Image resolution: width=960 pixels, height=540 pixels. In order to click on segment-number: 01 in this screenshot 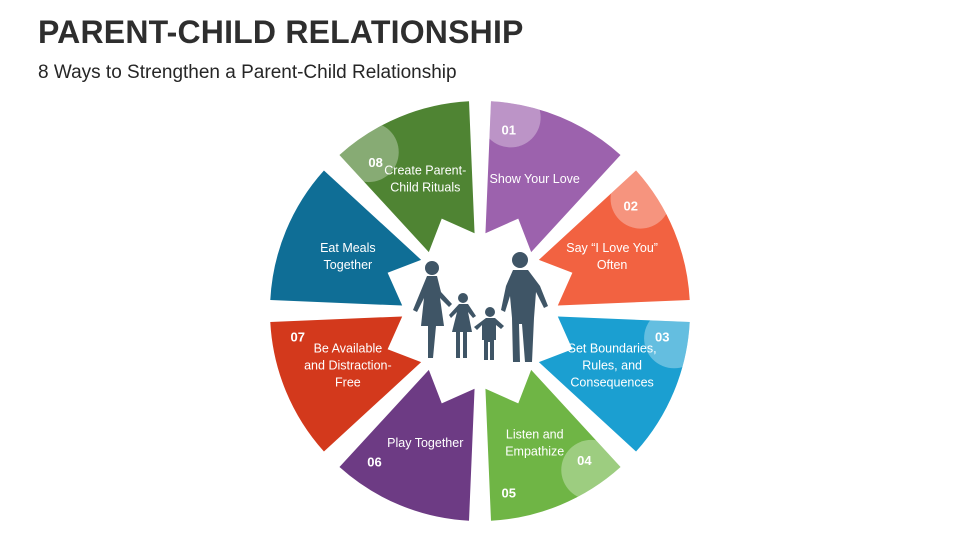, I will do `click(509, 129)`.